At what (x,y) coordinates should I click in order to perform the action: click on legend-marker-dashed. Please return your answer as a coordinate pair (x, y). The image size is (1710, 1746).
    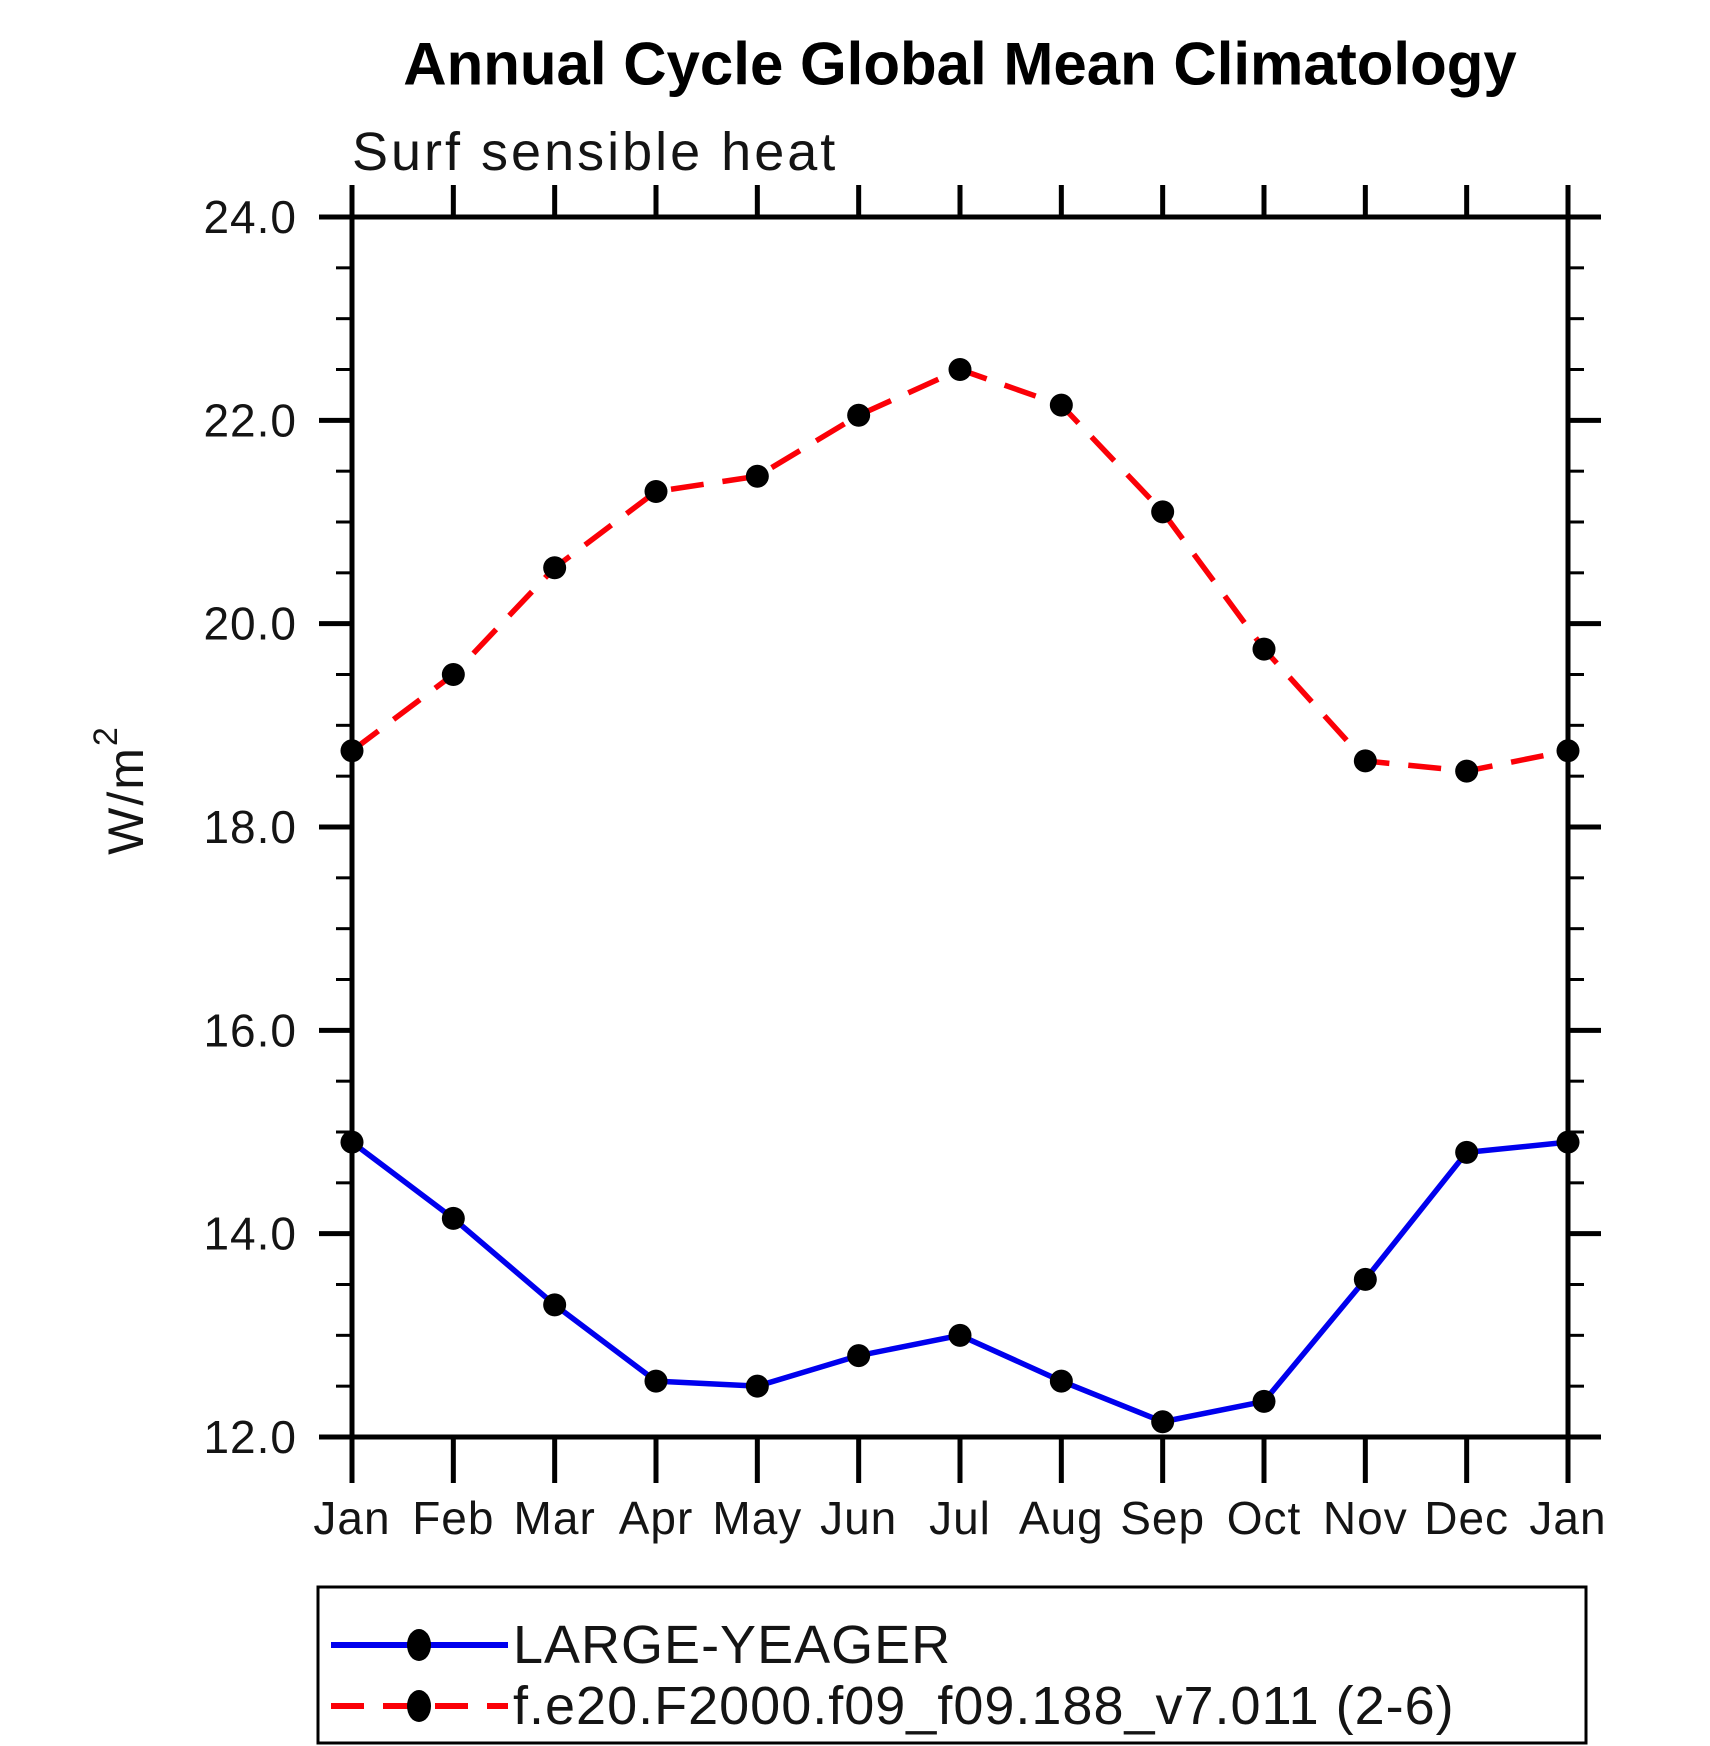
    Looking at the image, I should click on (419, 1706).